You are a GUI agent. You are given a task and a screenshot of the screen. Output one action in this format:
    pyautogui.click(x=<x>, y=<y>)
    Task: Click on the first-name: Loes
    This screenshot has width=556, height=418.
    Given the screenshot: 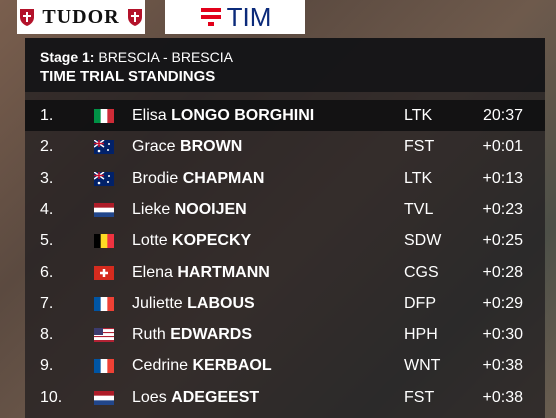 What is the action you would take?
    pyautogui.click(x=149, y=397)
    